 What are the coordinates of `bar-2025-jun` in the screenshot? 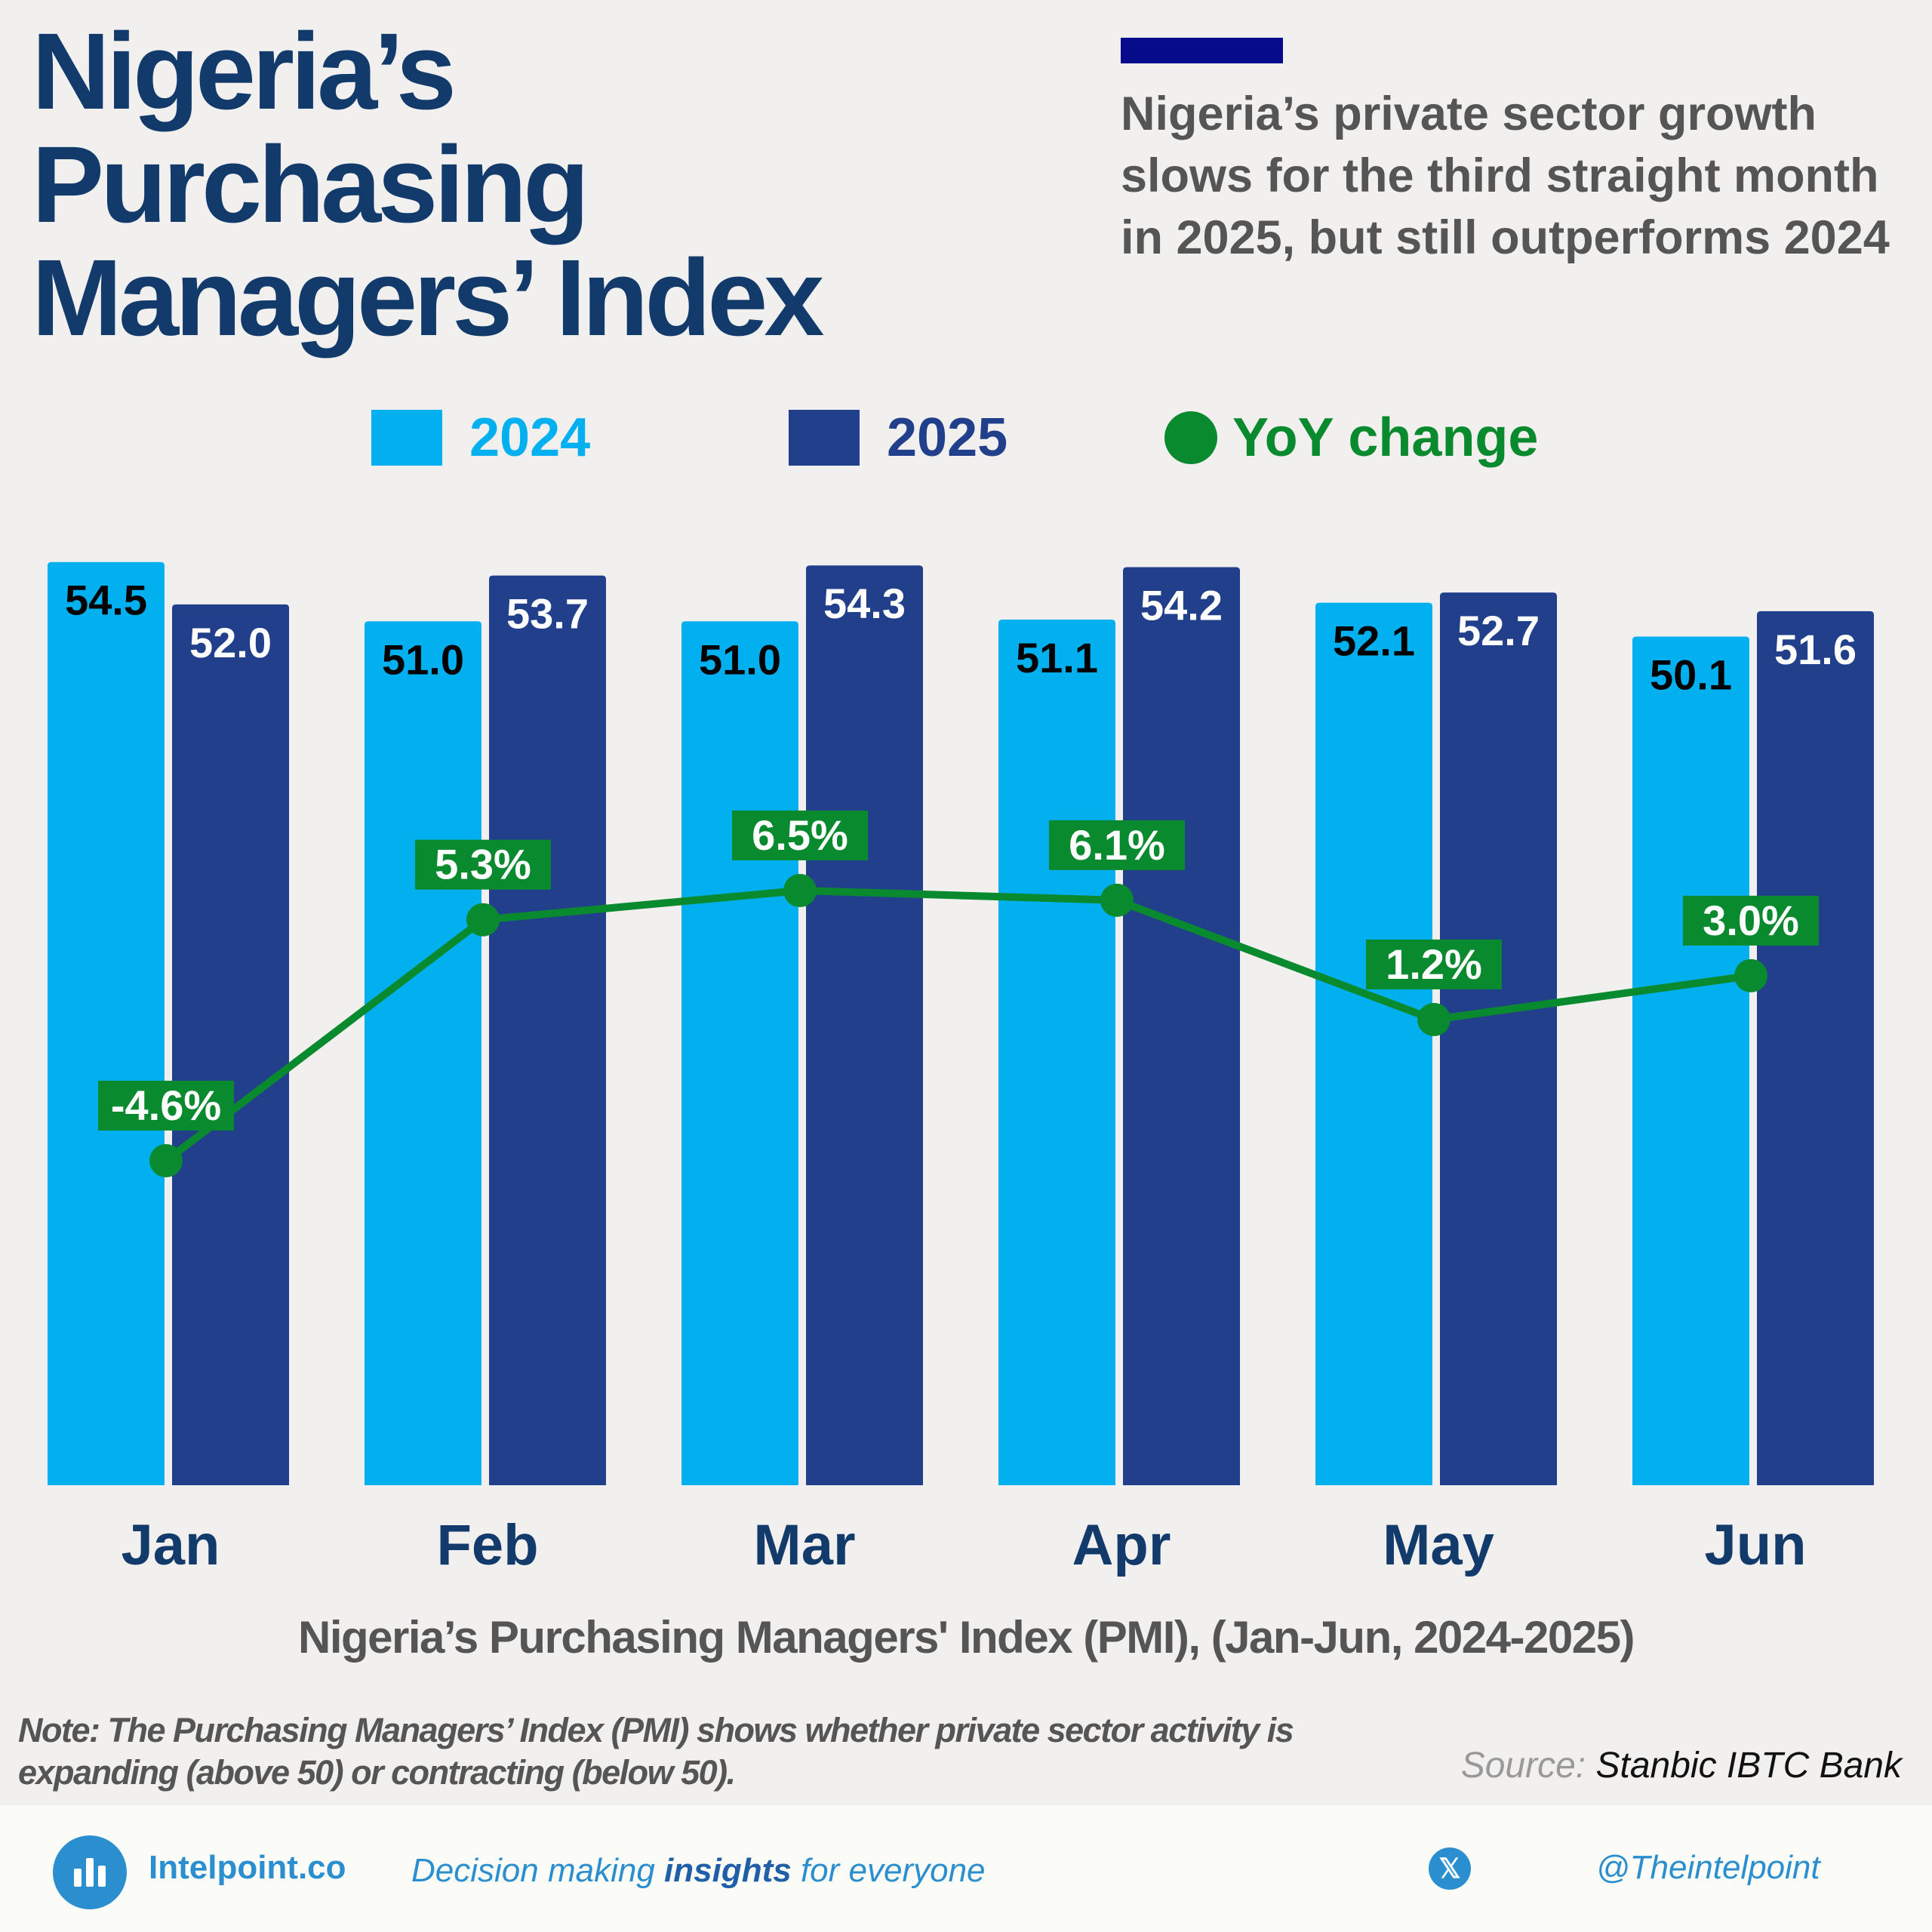 It's located at (1815, 1048).